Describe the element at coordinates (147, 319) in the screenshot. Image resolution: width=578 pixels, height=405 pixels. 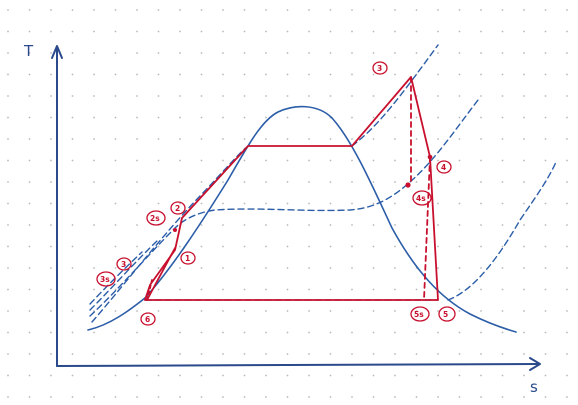
I see `state-6-label: 6` at that location.